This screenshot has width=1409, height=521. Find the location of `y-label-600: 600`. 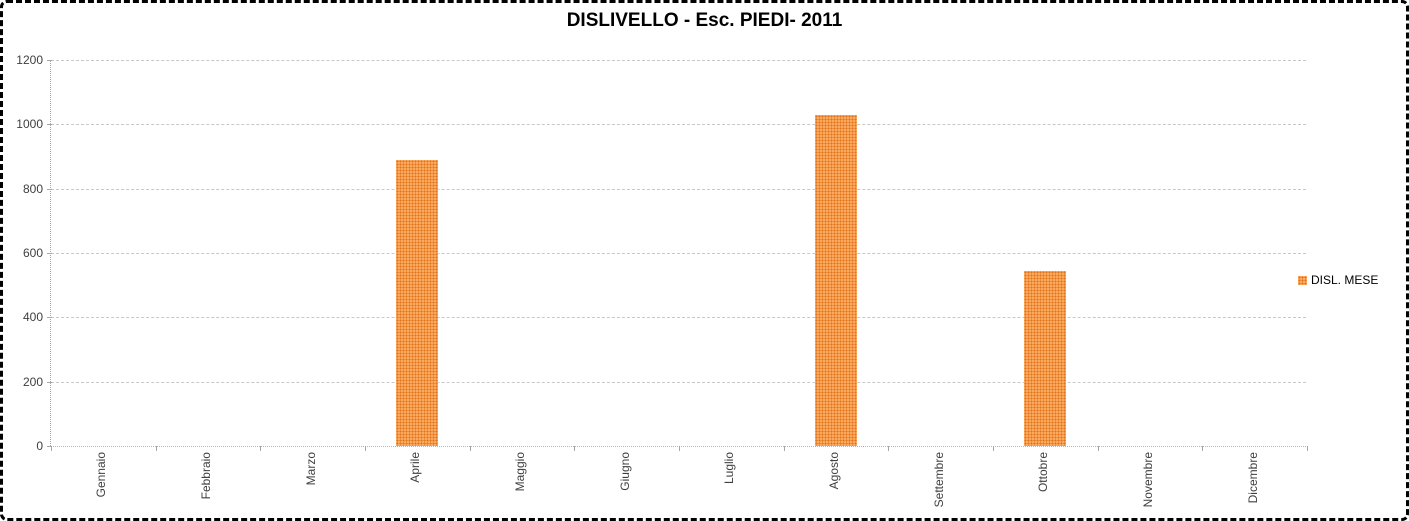

y-label-600: 600 is located at coordinates (32, 253).